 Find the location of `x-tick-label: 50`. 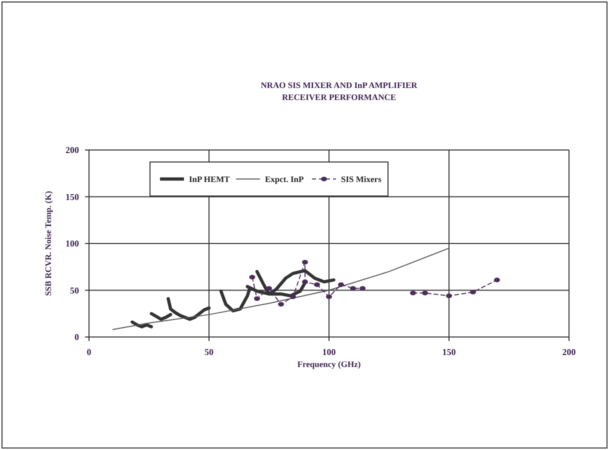

x-tick-label: 50 is located at coordinates (209, 352).